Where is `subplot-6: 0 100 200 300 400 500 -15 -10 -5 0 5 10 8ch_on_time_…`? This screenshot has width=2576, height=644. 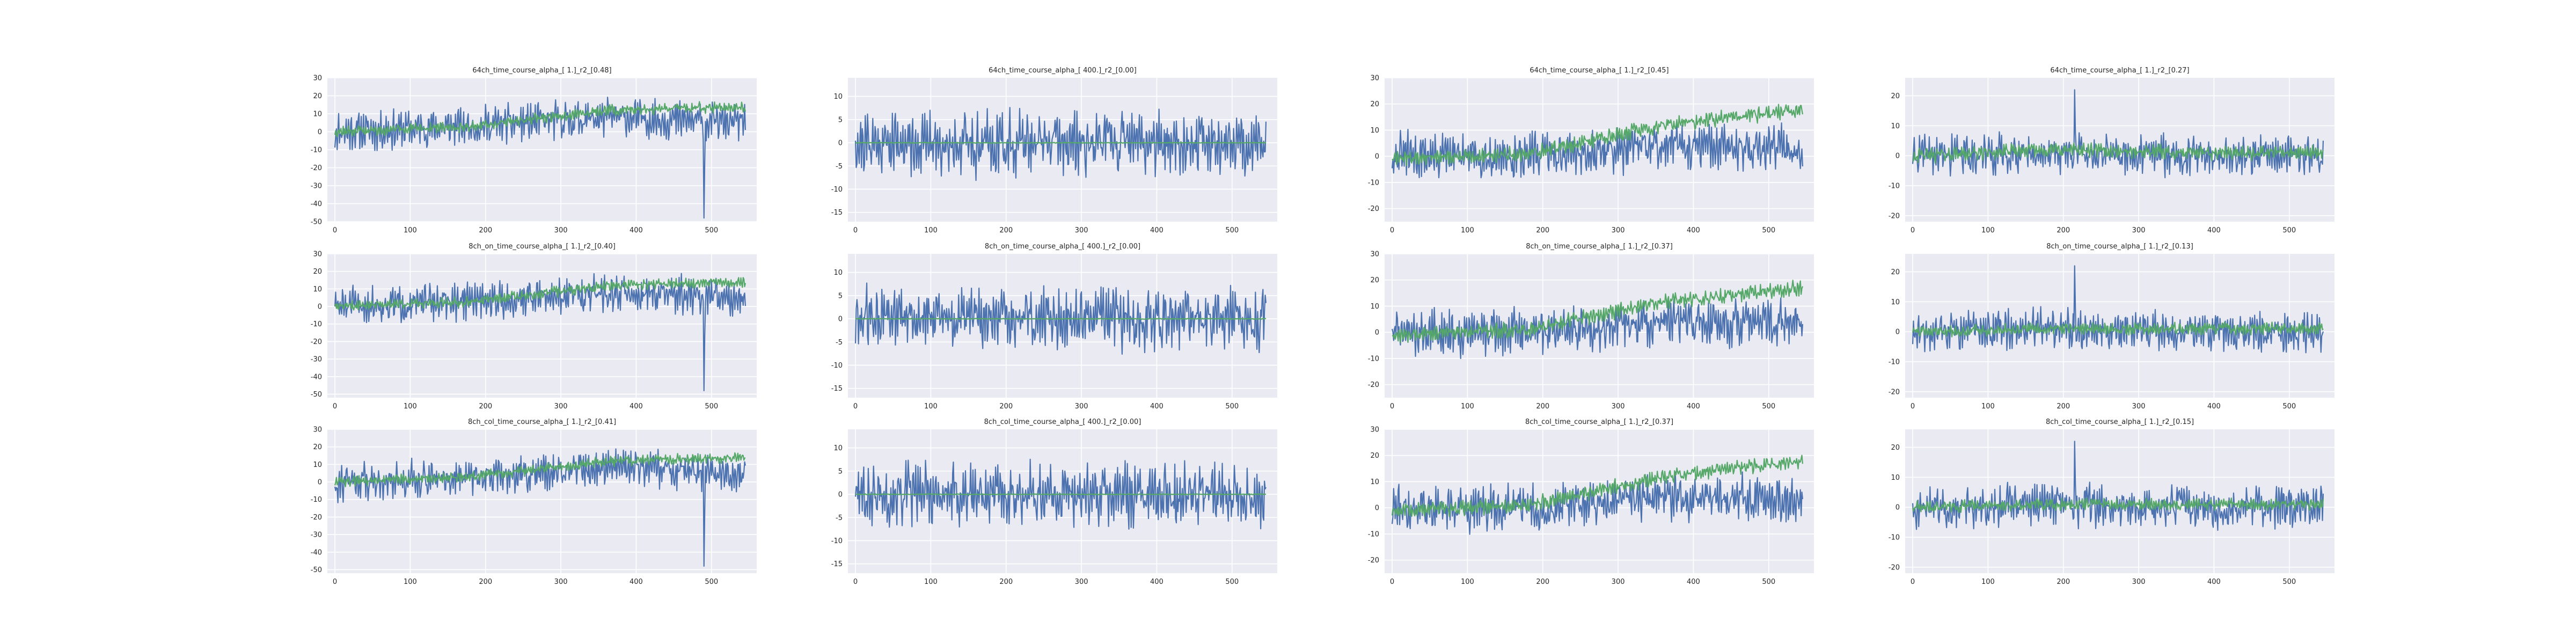
subplot-6: 0 100 200 300 400 500 -15 -10 -5 0 5 10 8ch_on_time_… is located at coordinates (1054, 327).